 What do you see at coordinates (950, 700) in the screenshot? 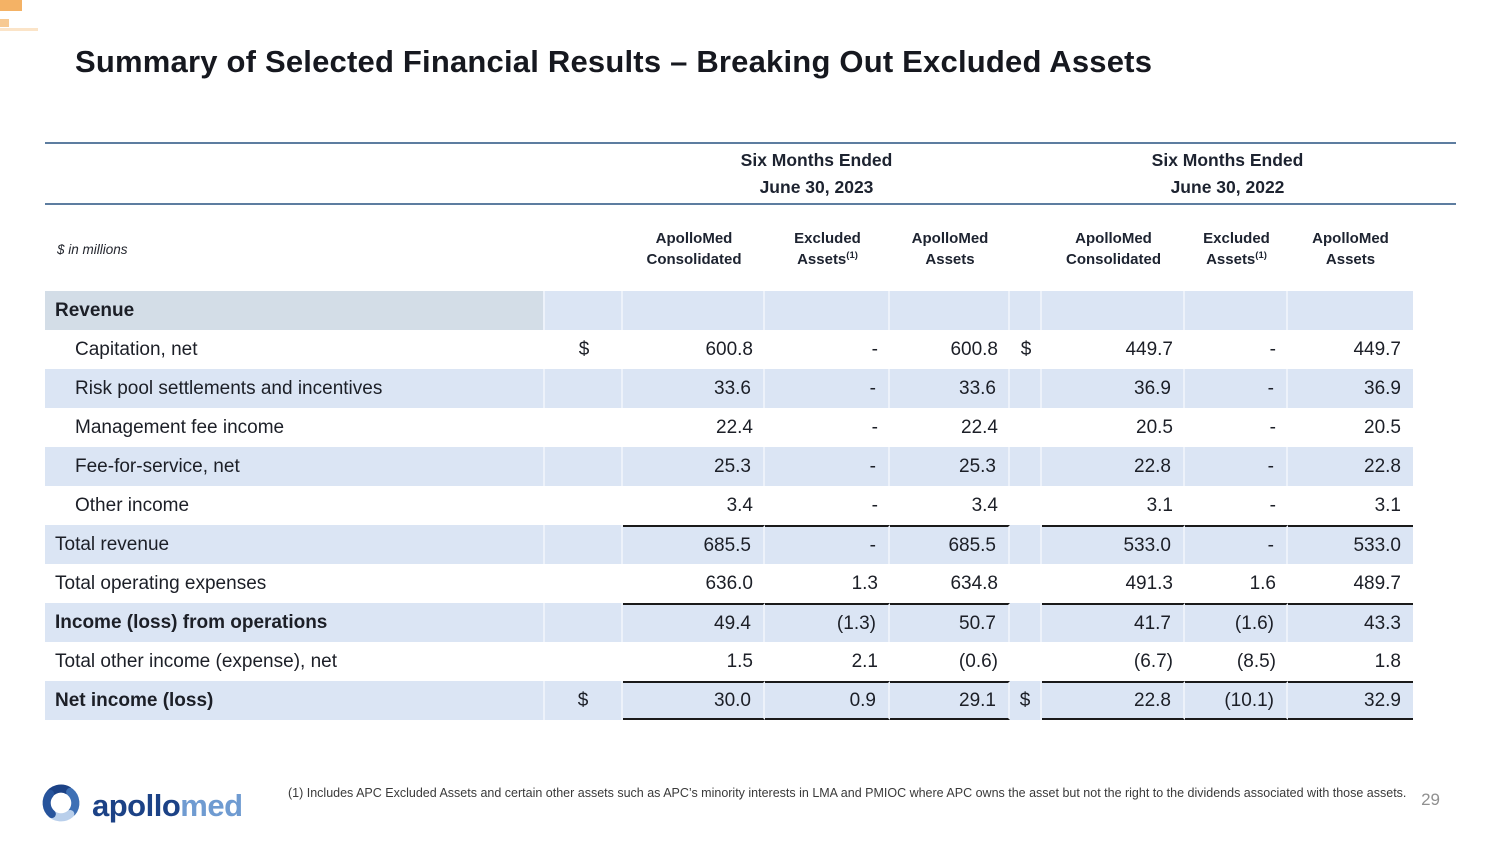
I see `value-cell: 29.1` at bounding box center [950, 700].